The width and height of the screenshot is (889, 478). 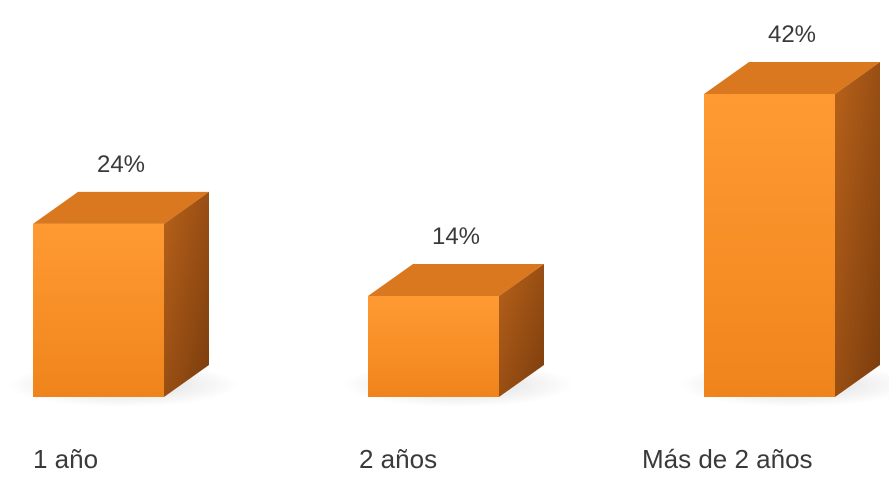 I want to click on category-label: 2 años, so click(x=398, y=458).